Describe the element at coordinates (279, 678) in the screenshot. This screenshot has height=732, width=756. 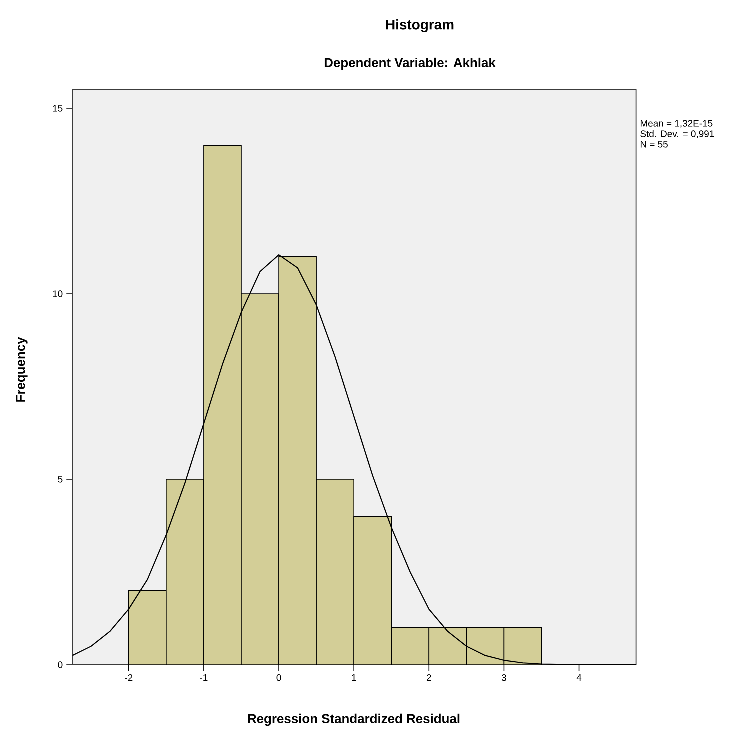
I see `x-tick-label: 0` at that location.